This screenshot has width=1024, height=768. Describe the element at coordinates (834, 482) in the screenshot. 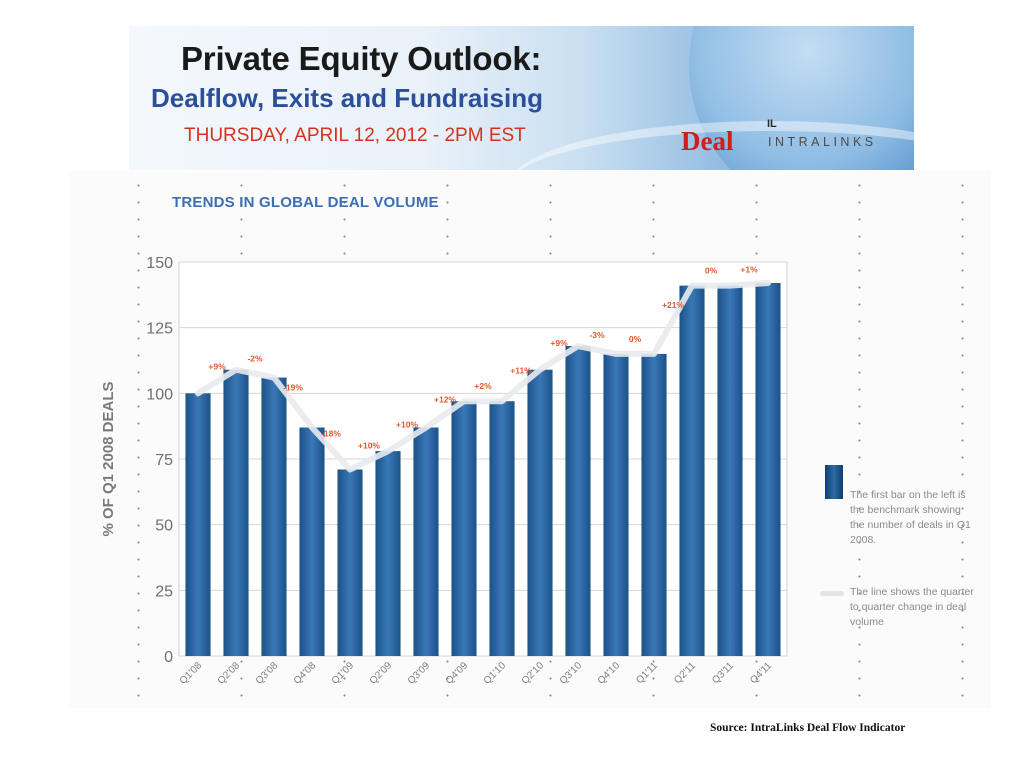

I see `legend-bar-swatch` at that location.